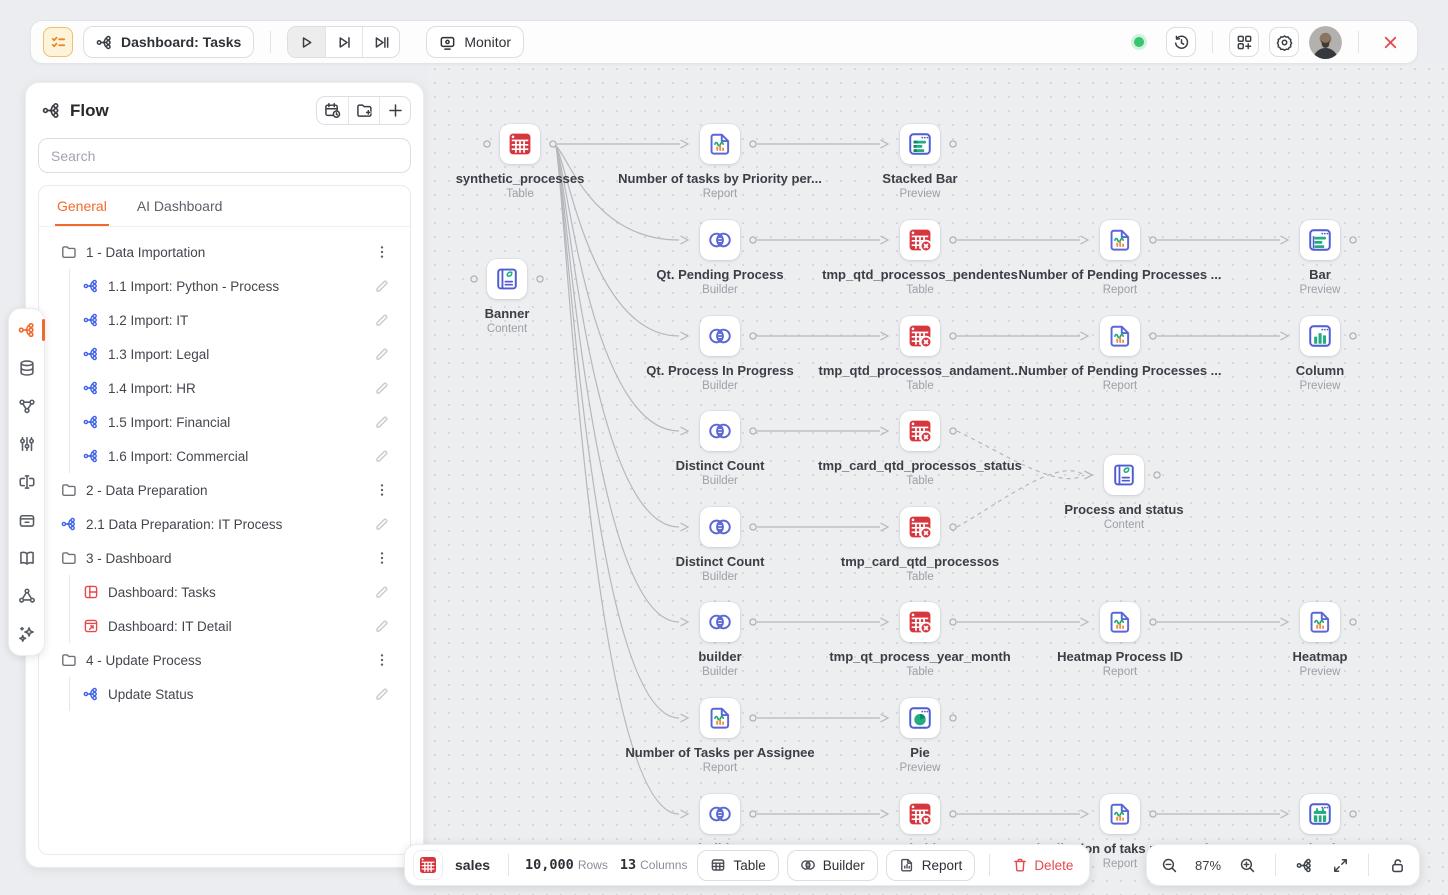 Image resolution: width=1448 pixels, height=895 pixels. I want to click on toolbar-book-button, so click(26, 558).